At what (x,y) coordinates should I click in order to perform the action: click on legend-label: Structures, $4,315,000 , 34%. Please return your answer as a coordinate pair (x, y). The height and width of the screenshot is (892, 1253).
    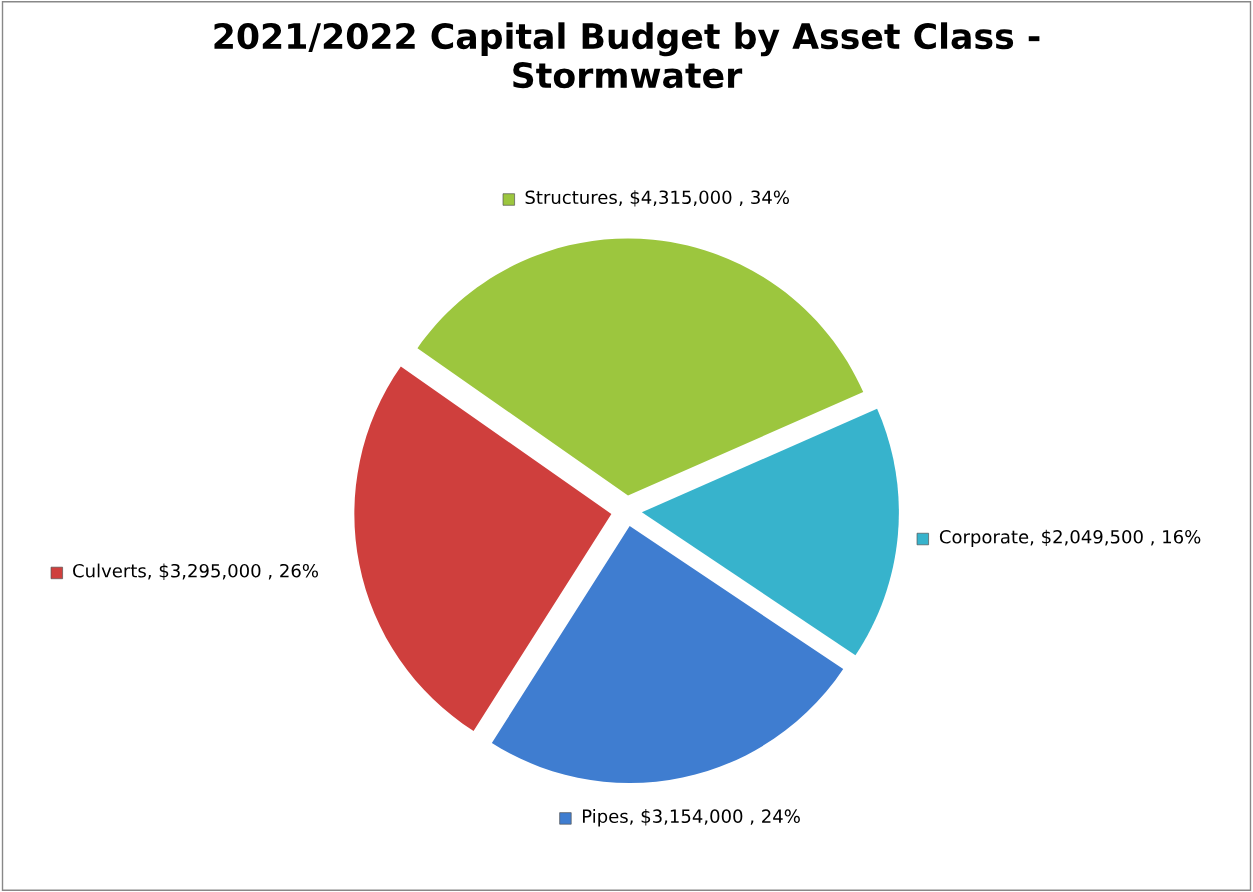
    Looking at the image, I should click on (657, 198).